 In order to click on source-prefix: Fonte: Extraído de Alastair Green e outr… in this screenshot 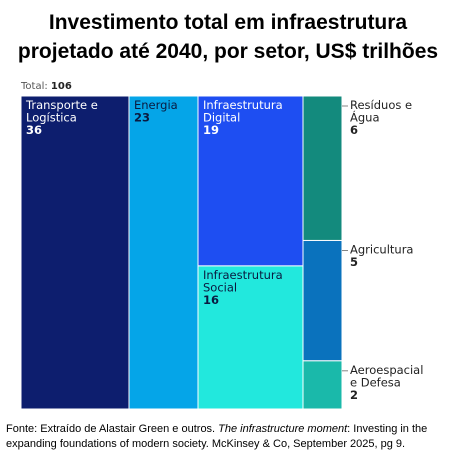, I will do `click(112, 429)`.